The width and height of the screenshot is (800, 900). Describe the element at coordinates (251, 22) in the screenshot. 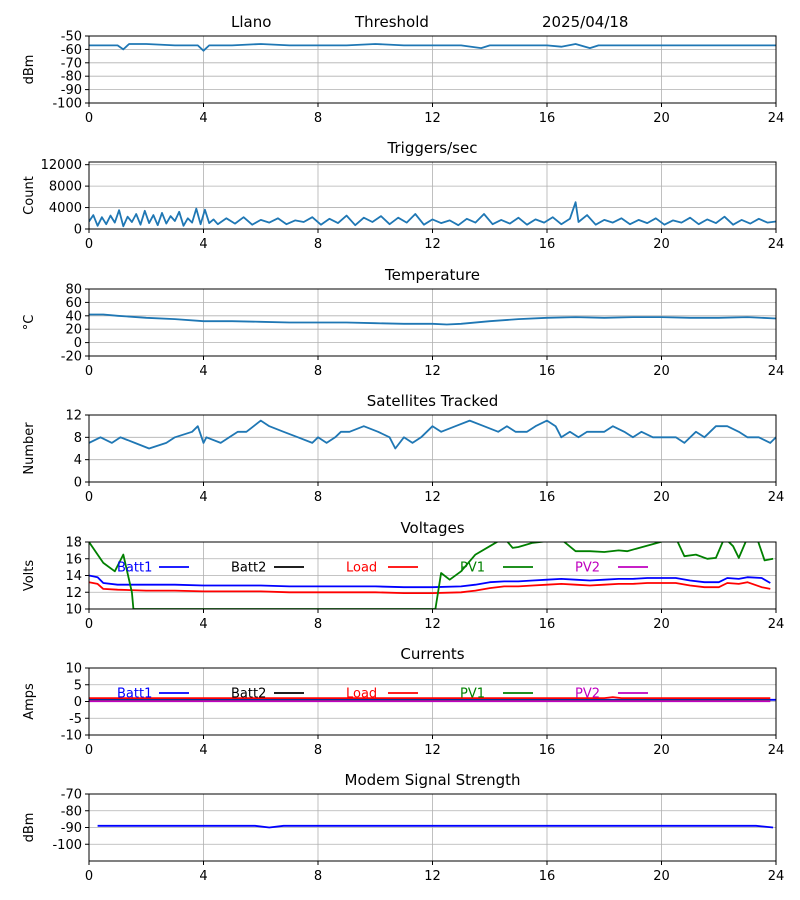

I see `header-site: Llano` at that location.